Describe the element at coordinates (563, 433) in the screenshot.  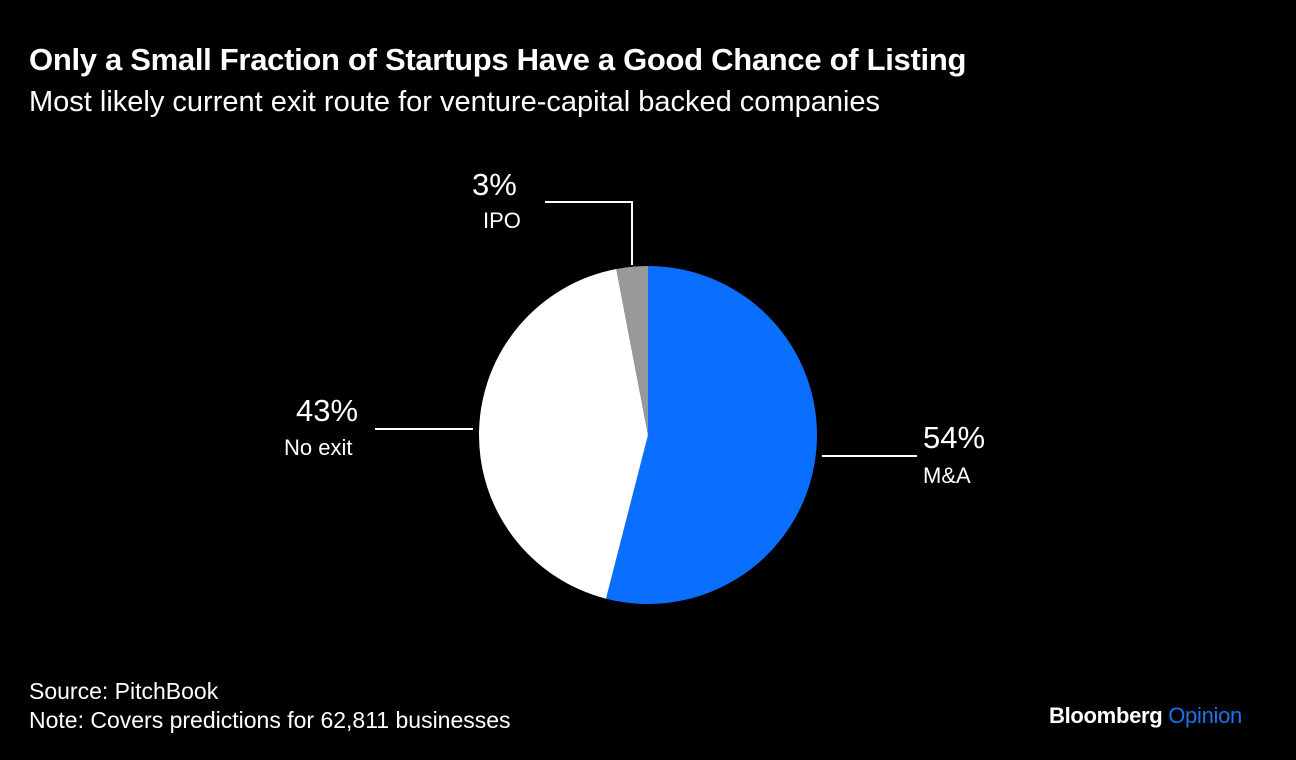
I see `pie-slice-no-exit` at that location.